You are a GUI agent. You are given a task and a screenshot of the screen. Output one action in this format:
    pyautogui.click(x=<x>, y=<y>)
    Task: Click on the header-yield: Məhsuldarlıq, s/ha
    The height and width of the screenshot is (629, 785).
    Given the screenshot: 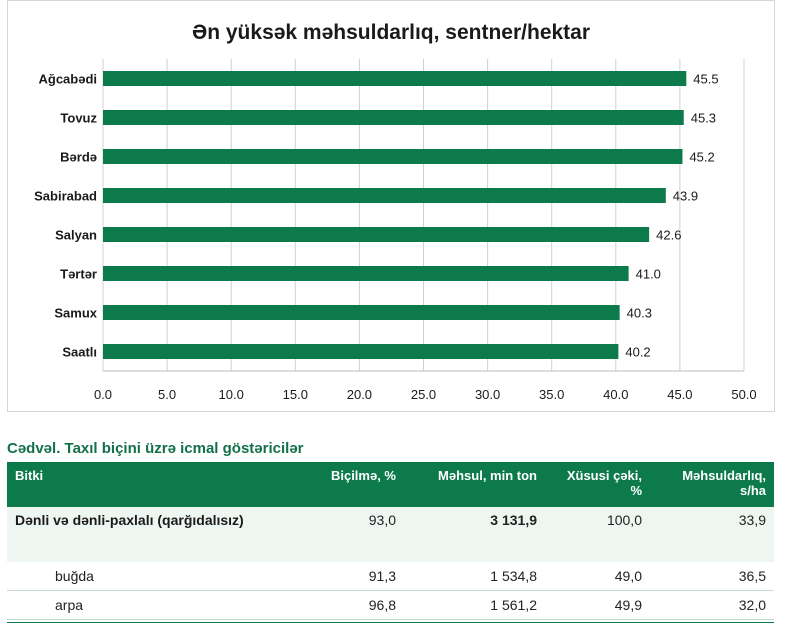 What is the action you would take?
    pyautogui.click(x=712, y=484)
    